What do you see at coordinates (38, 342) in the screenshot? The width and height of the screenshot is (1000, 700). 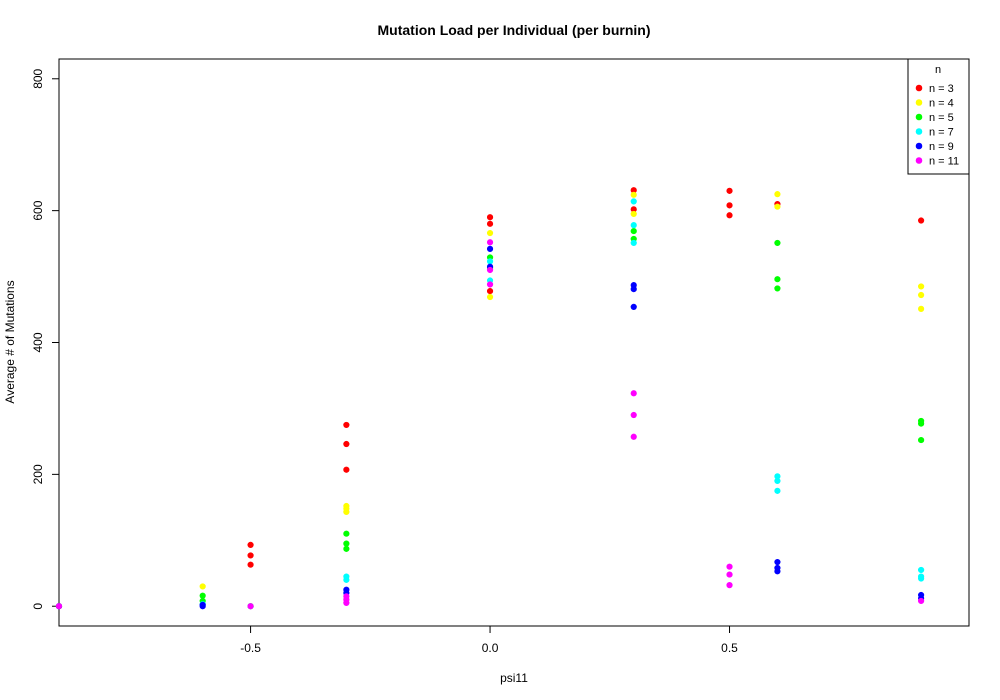 I see `y-tick-label: 400` at bounding box center [38, 342].